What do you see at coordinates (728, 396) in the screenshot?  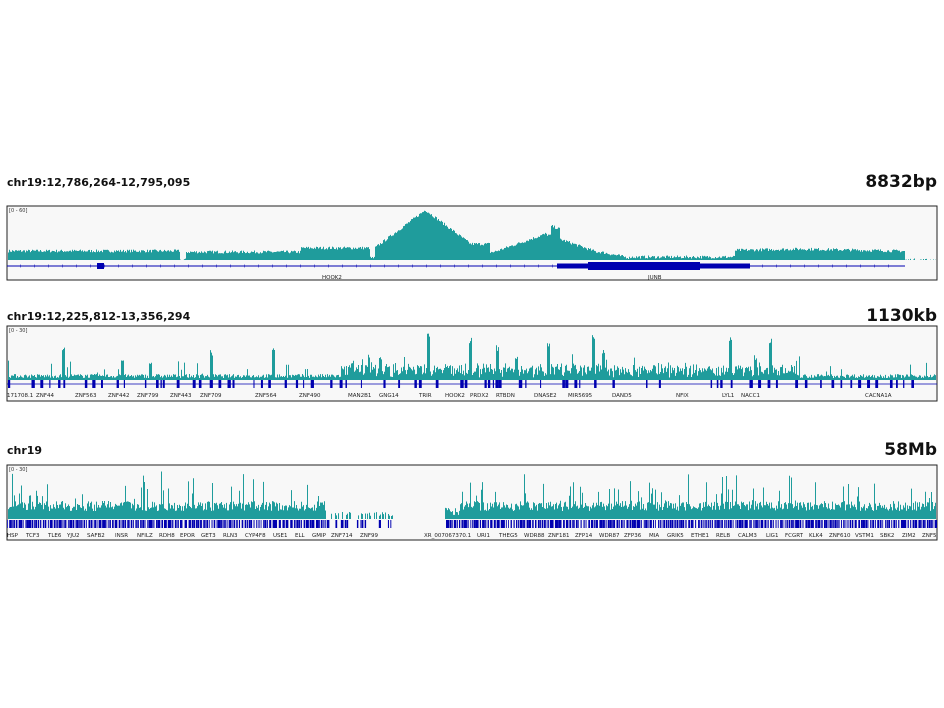 I see `gene-label: LYL1` at bounding box center [728, 396].